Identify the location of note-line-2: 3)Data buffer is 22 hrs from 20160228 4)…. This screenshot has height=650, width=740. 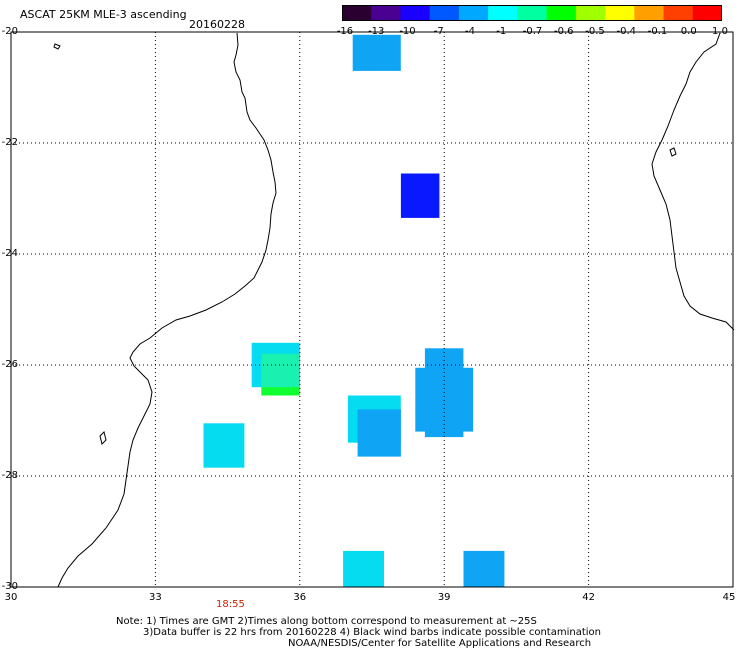
(372, 632).